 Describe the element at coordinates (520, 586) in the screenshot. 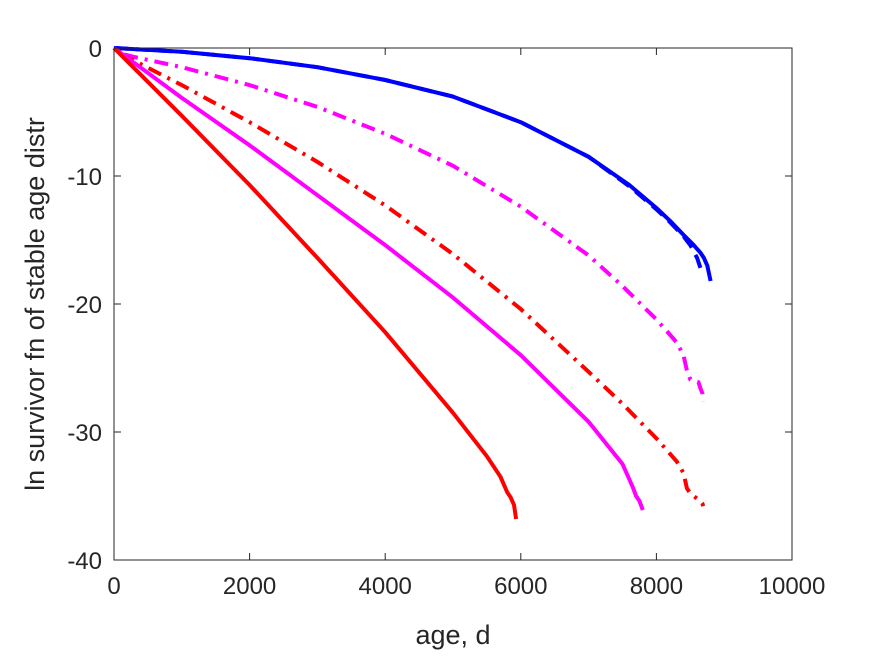

I see `x-tick-label: 6000` at that location.